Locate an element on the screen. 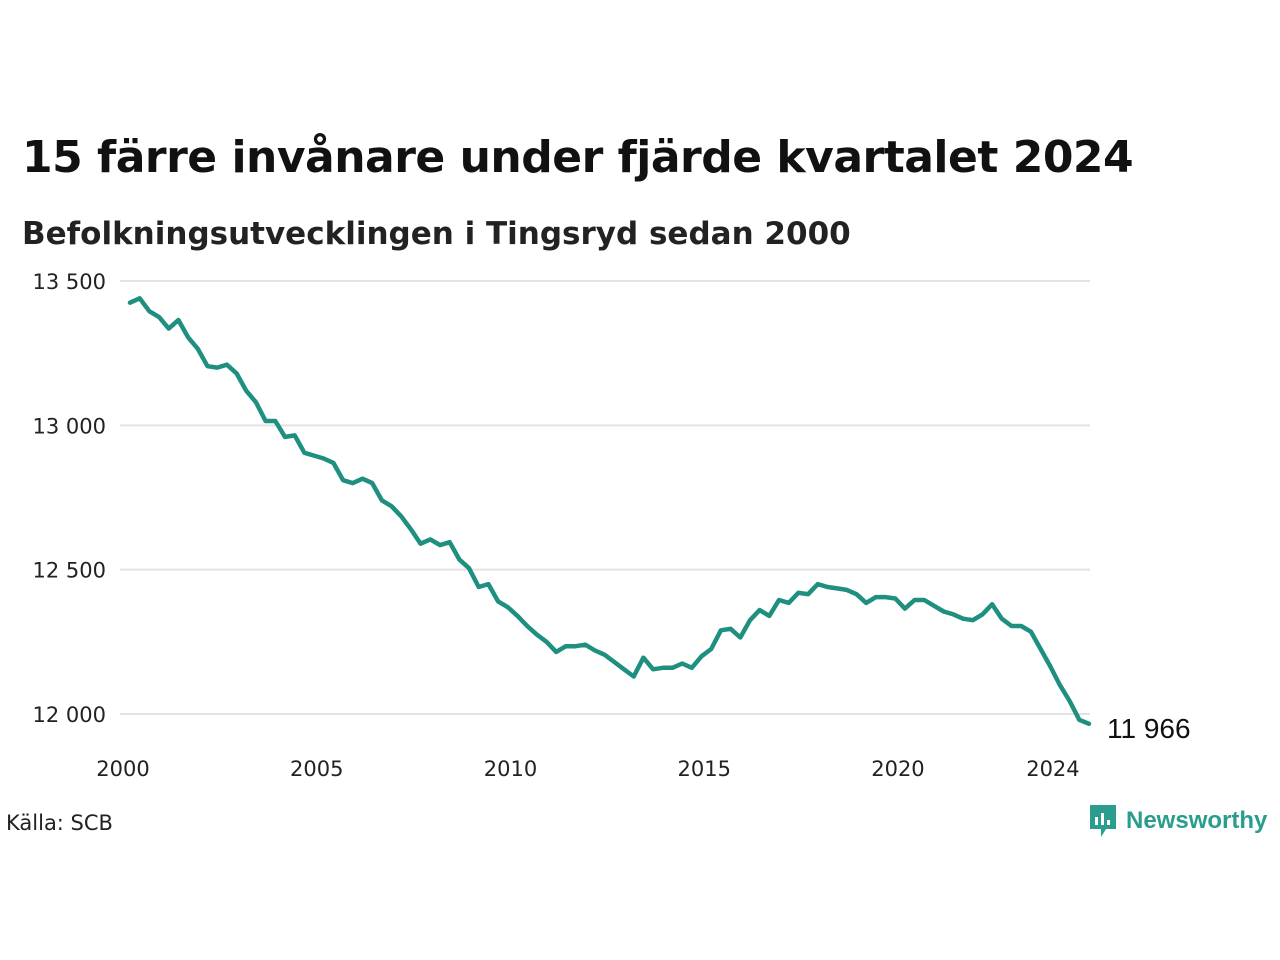 Image resolution: width=1280 pixels, height=960 pixels. x-tick-label: 2010 is located at coordinates (510, 769).